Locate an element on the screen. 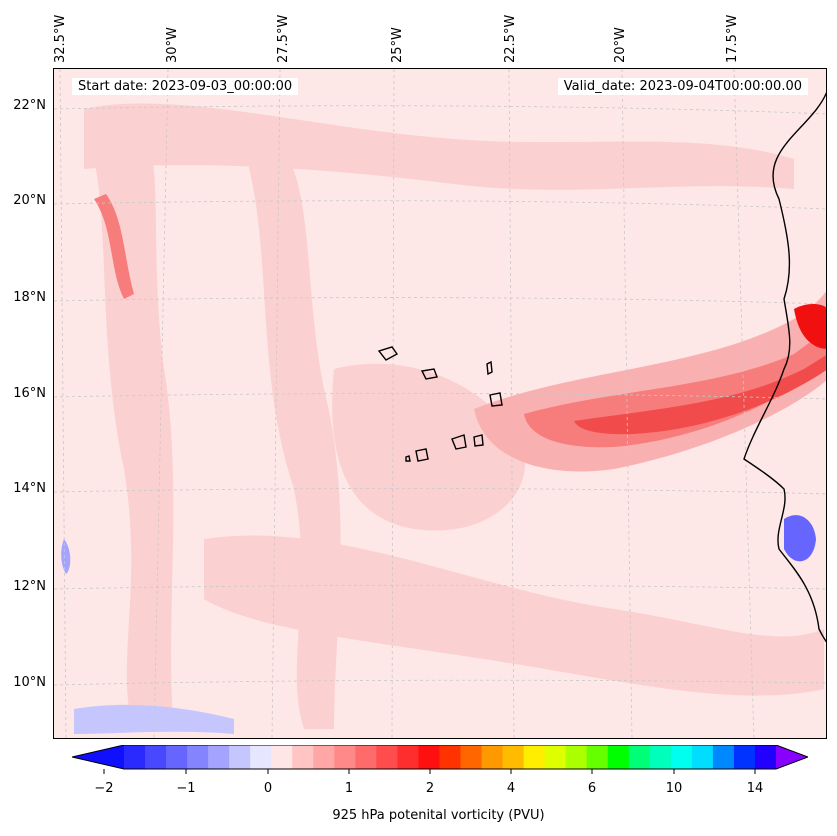  lon-label: 17.5°W is located at coordinates (732, 38).